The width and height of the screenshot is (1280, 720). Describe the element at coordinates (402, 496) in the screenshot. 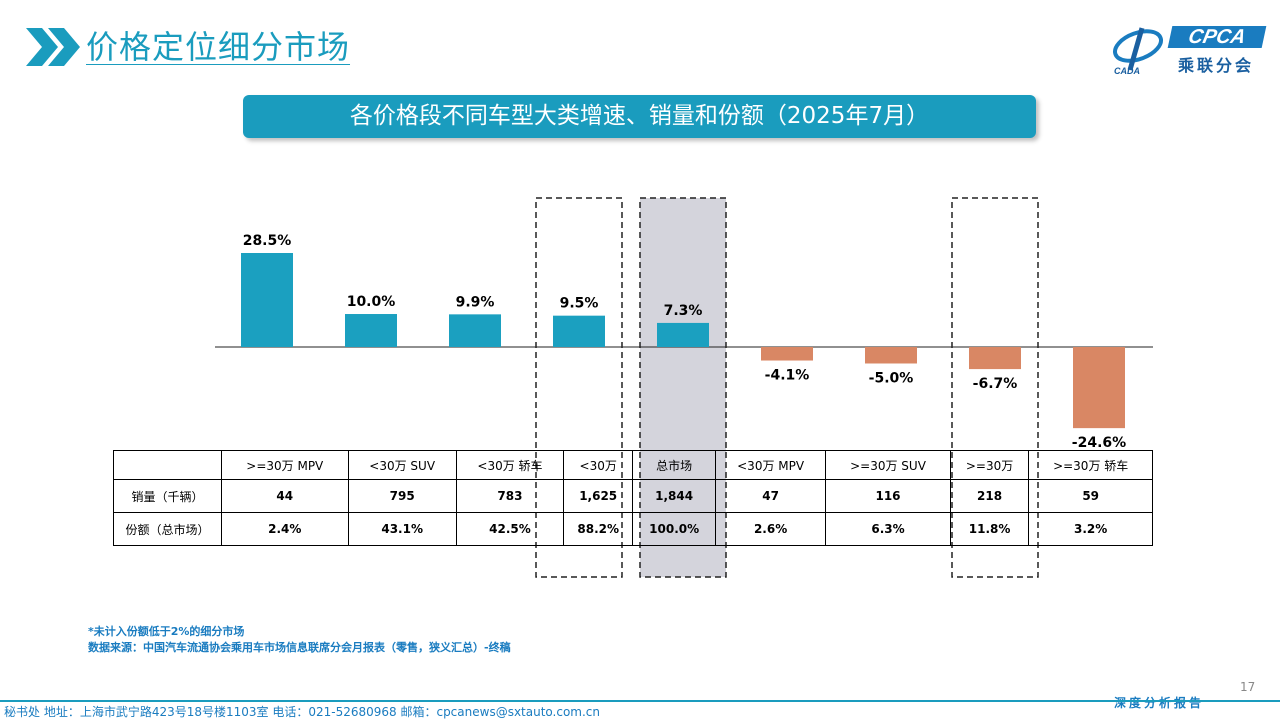

I see `table-cell: 795` at that location.